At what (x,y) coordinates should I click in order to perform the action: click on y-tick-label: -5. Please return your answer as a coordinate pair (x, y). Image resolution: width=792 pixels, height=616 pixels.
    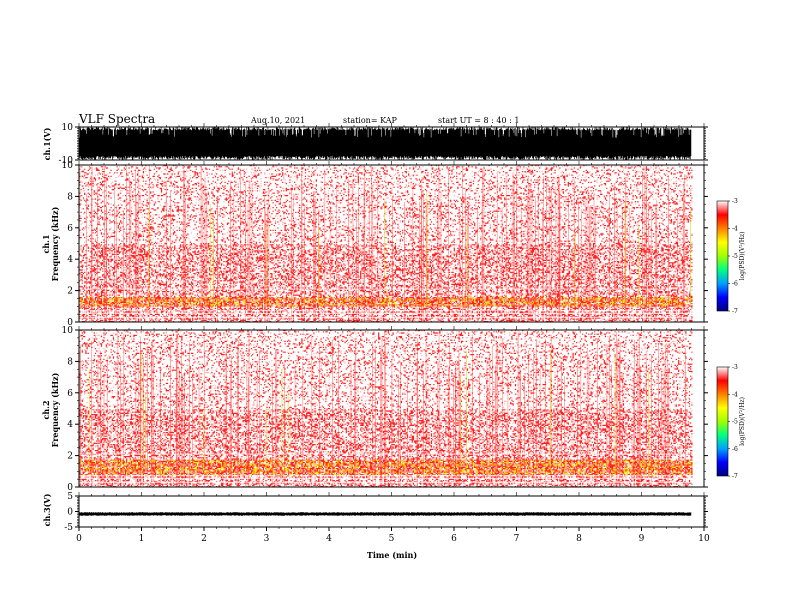
    Looking at the image, I should click on (68, 528).